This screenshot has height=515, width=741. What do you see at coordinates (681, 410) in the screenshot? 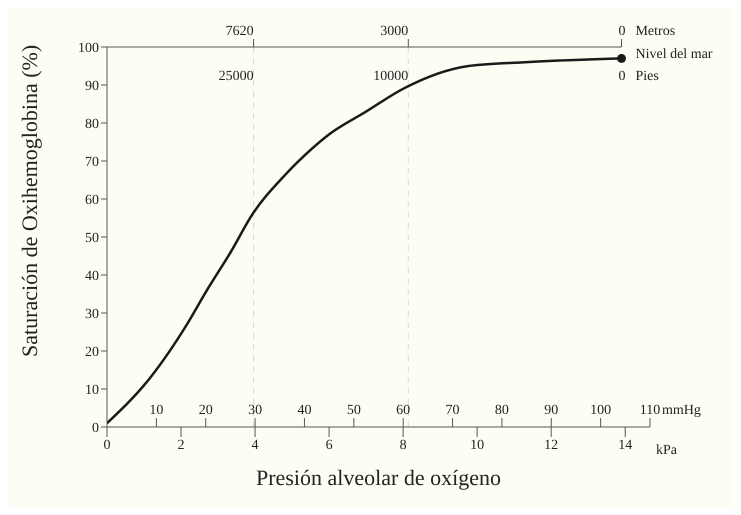
I see `x2-axis-title: mmHg` at bounding box center [681, 410].